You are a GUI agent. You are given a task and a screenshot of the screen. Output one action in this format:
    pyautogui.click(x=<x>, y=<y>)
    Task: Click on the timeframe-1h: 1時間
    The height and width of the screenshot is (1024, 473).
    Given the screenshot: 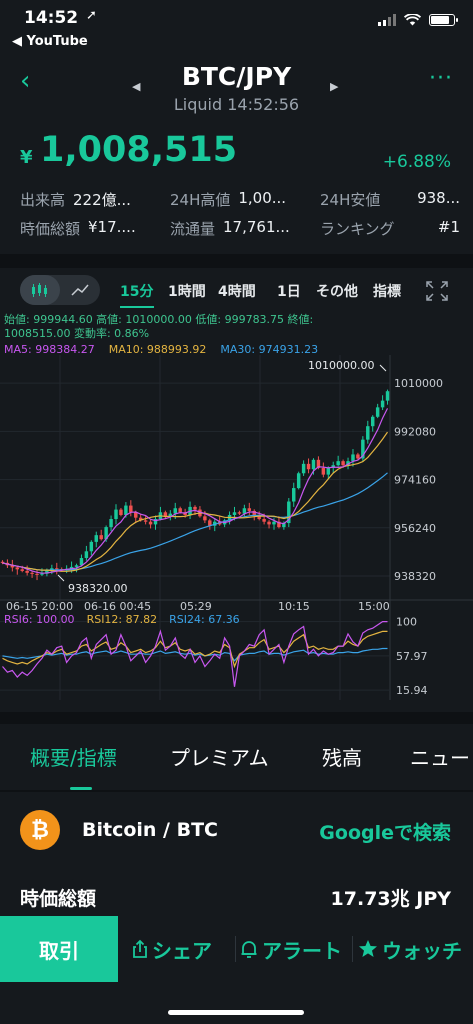 What is the action you would take?
    pyautogui.click(x=187, y=292)
    